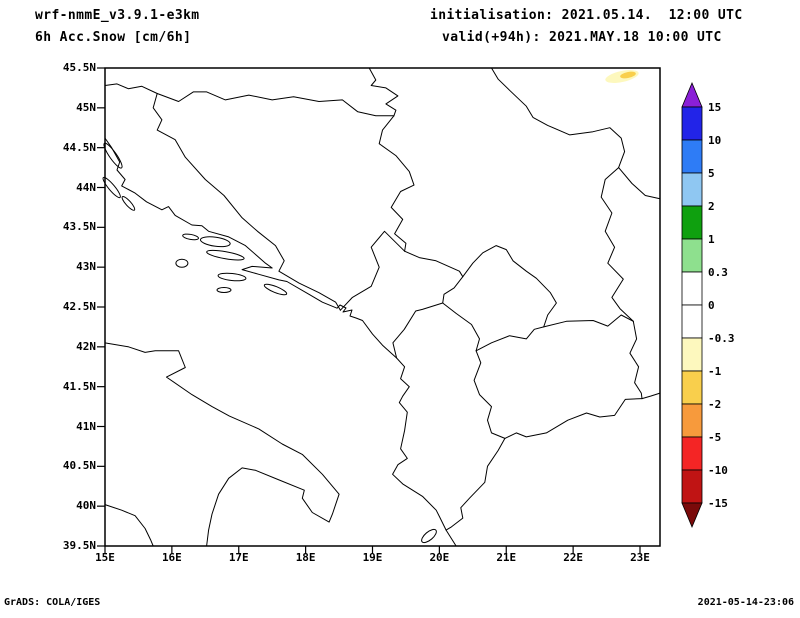  What do you see at coordinates (232, 277) in the screenshot?
I see `island-korcula` at bounding box center [232, 277].